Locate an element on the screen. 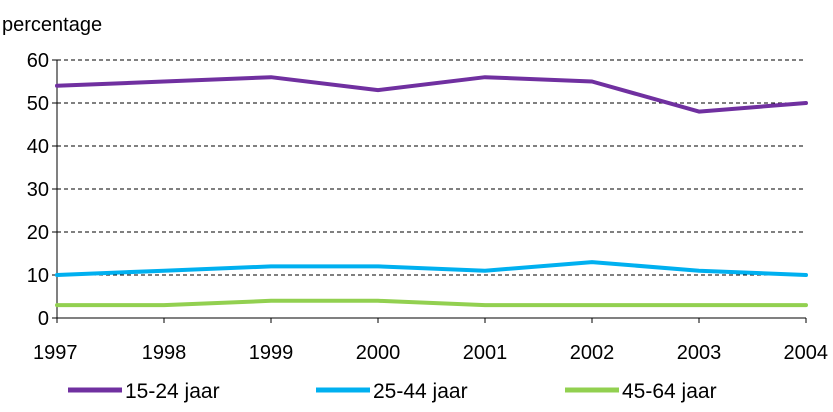 The height and width of the screenshot is (412, 833). legend-label: 15-24 jaar is located at coordinates (172, 391).